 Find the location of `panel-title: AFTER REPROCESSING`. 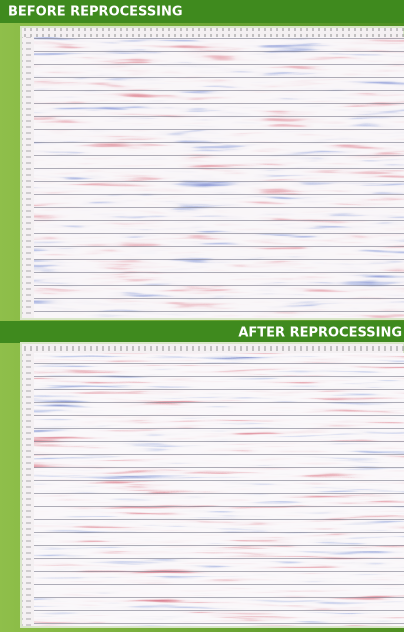

panel-title: AFTER REPROCESSING is located at coordinates (320, 333).